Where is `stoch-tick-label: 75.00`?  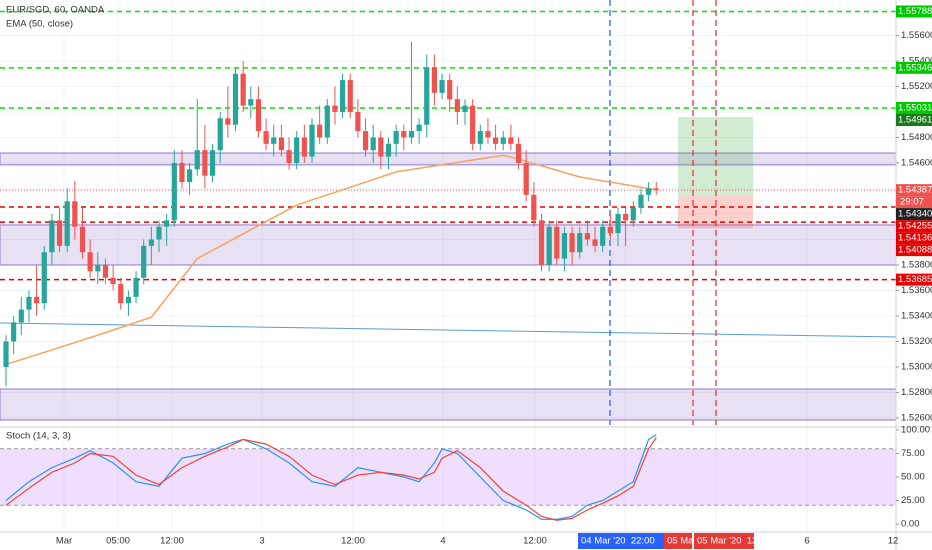
stoch-tick-label: 75.00 is located at coordinates (913, 453).